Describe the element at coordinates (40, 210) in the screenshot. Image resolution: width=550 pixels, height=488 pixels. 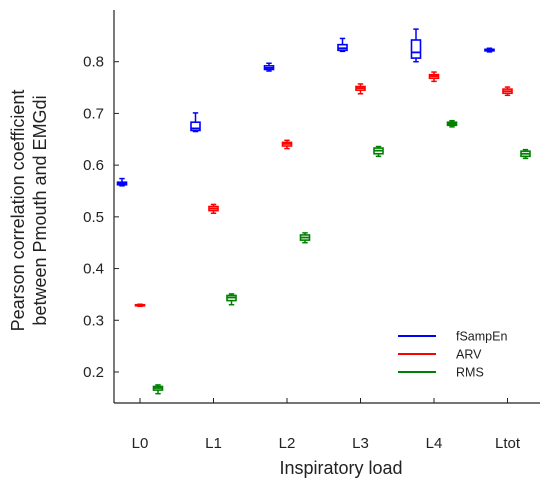
I see `y-axis-label-line: between Pmouth and EMGdi` at that location.